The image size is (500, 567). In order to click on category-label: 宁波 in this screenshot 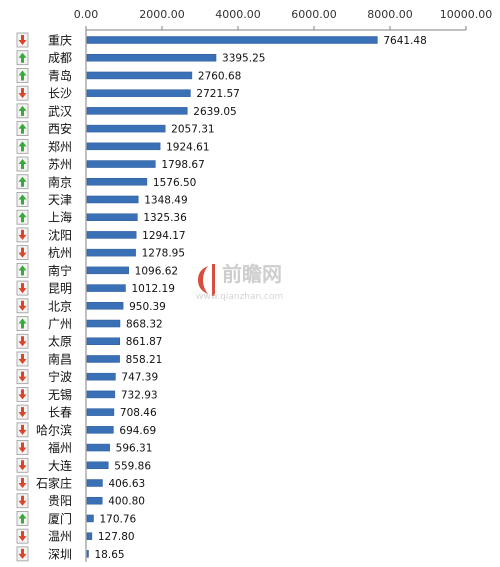, I will do `click(60, 376)`.